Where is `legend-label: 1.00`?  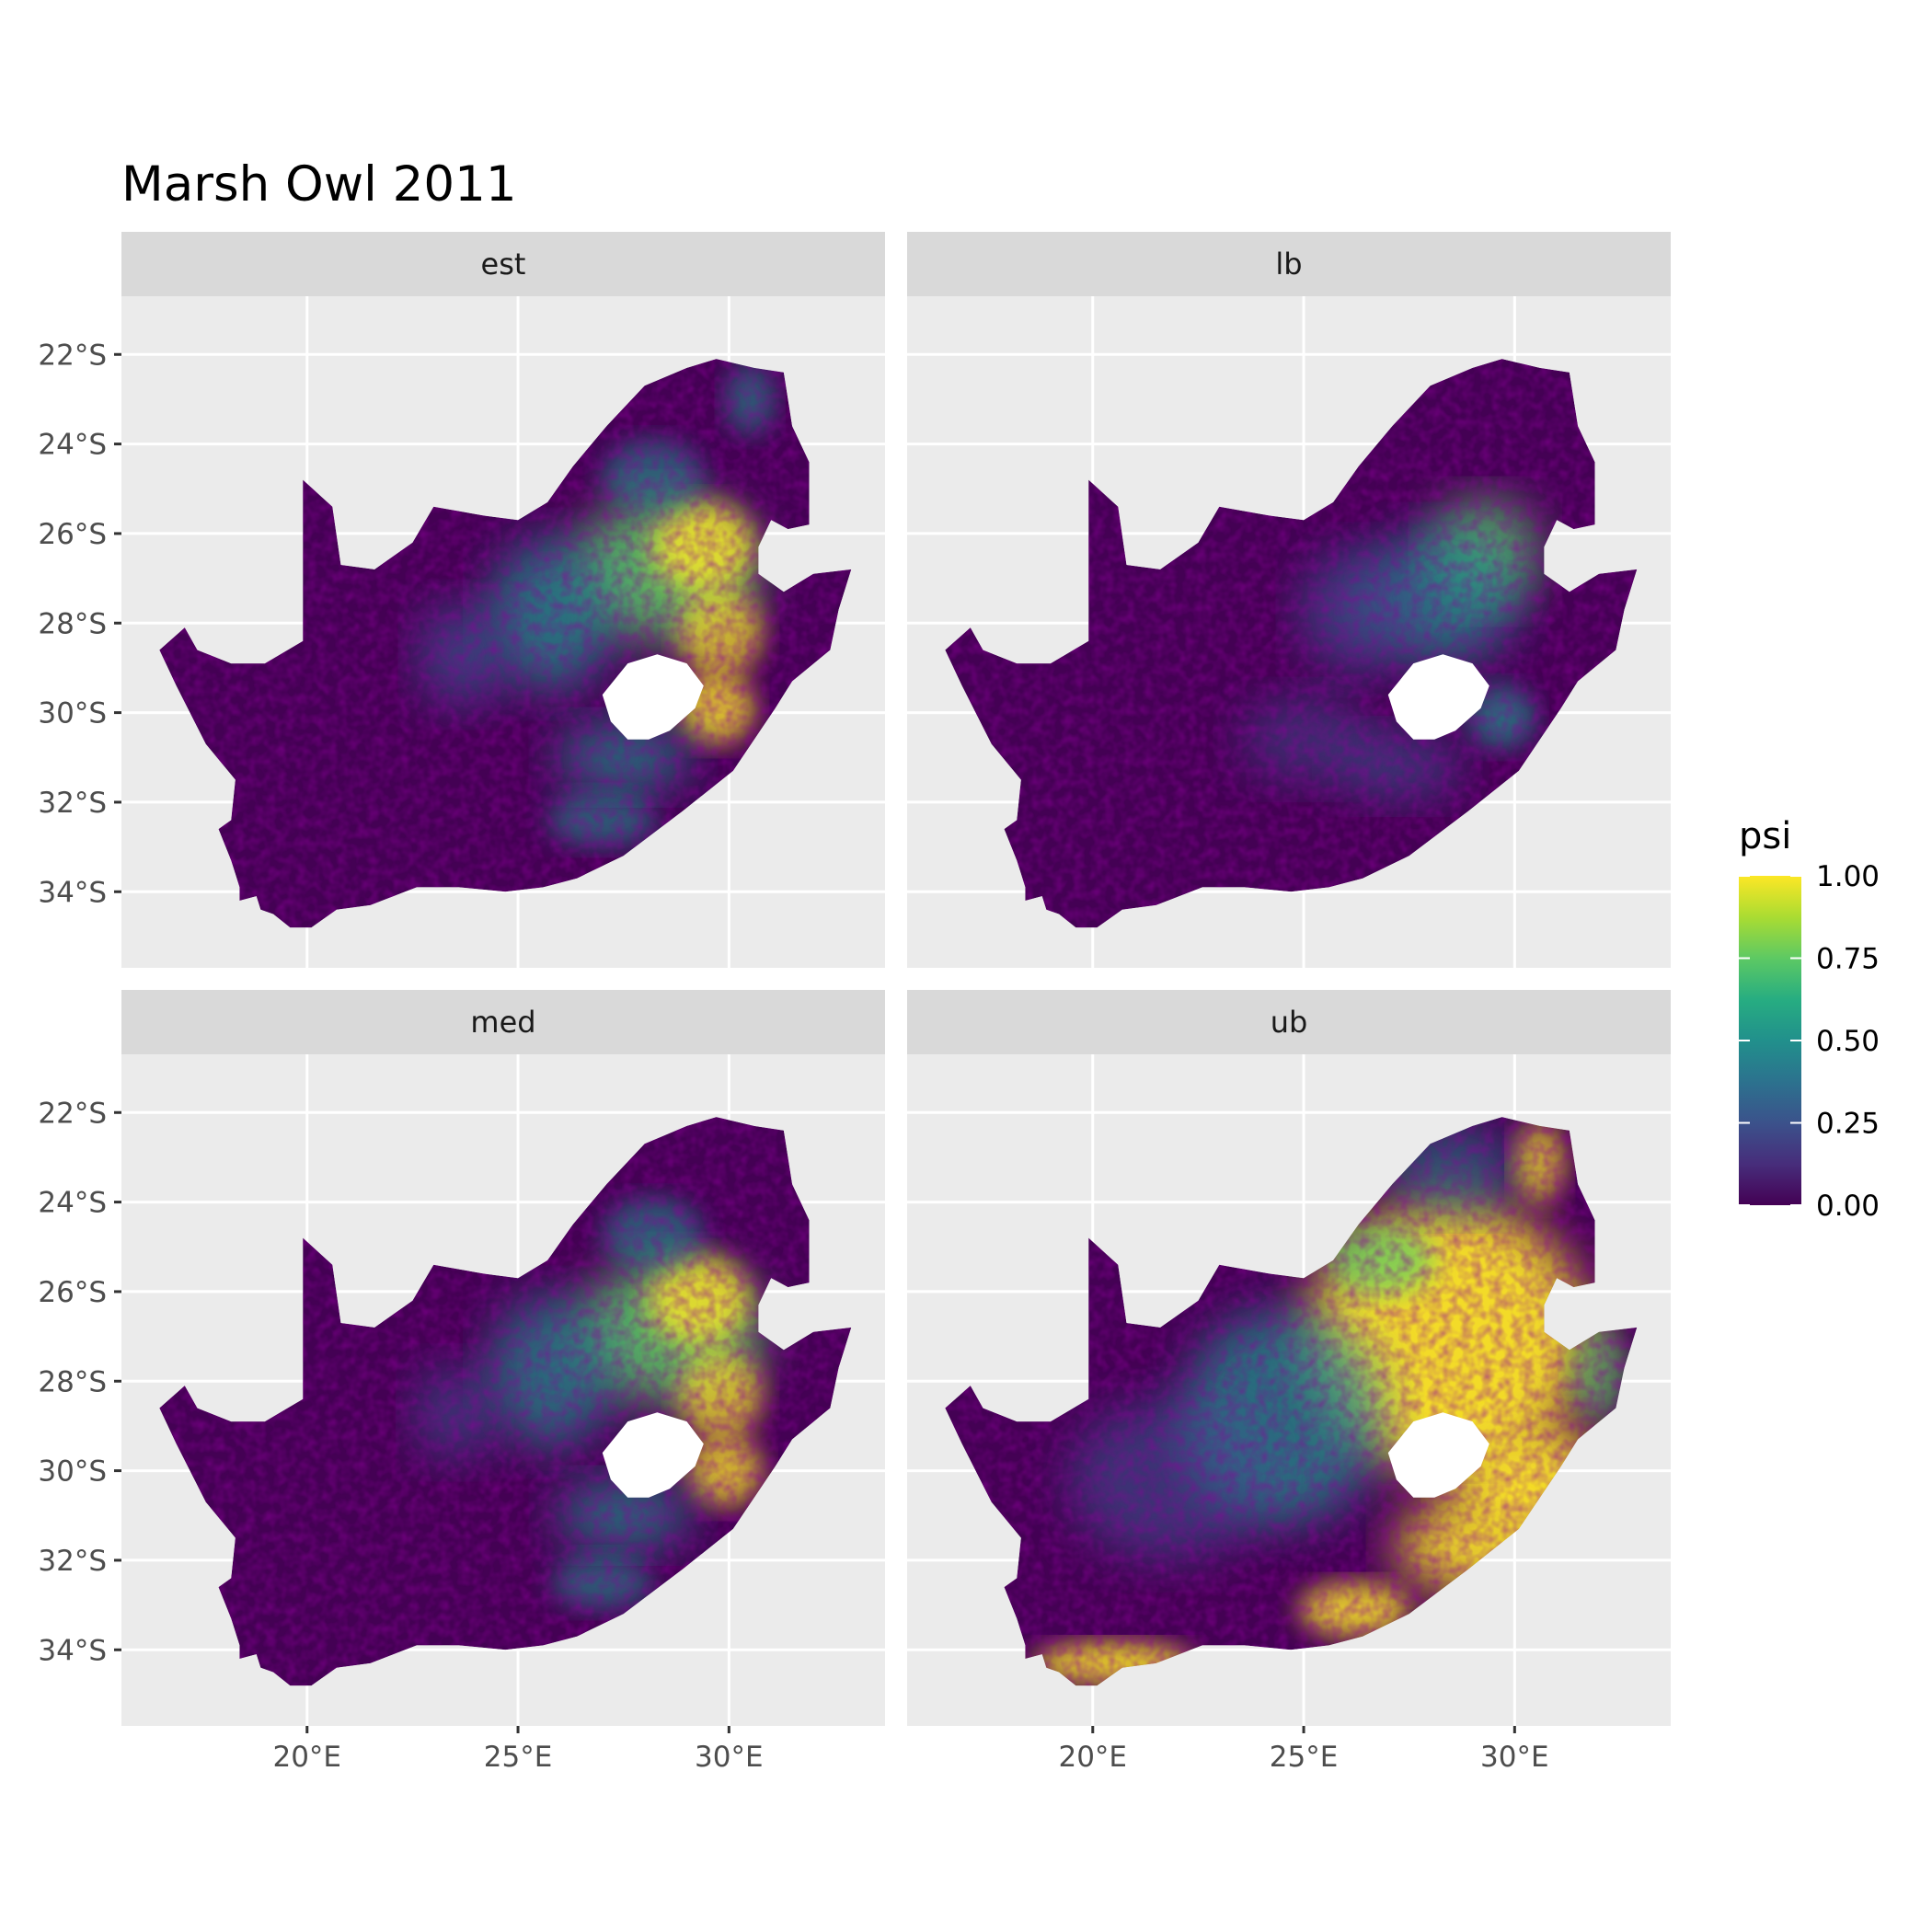 legend-label: 1.00 is located at coordinates (1848, 876).